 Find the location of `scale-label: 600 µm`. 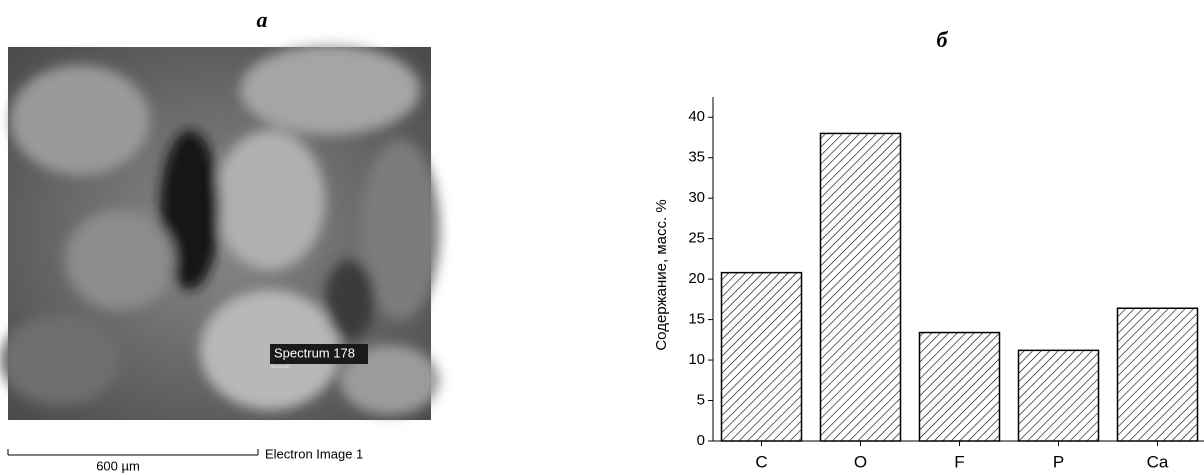

scale-label: 600 µm is located at coordinates (118, 465).